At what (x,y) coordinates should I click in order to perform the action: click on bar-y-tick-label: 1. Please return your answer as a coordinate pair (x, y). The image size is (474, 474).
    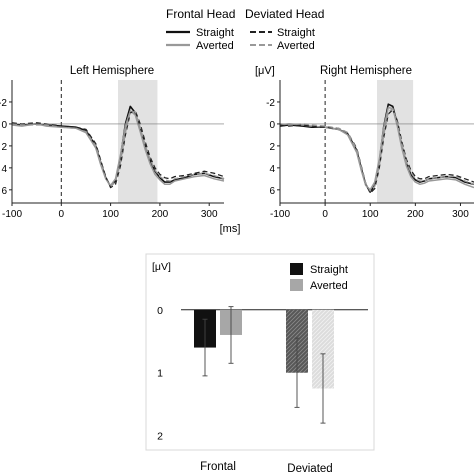
    Looking at the image, I should click on (160, 374).